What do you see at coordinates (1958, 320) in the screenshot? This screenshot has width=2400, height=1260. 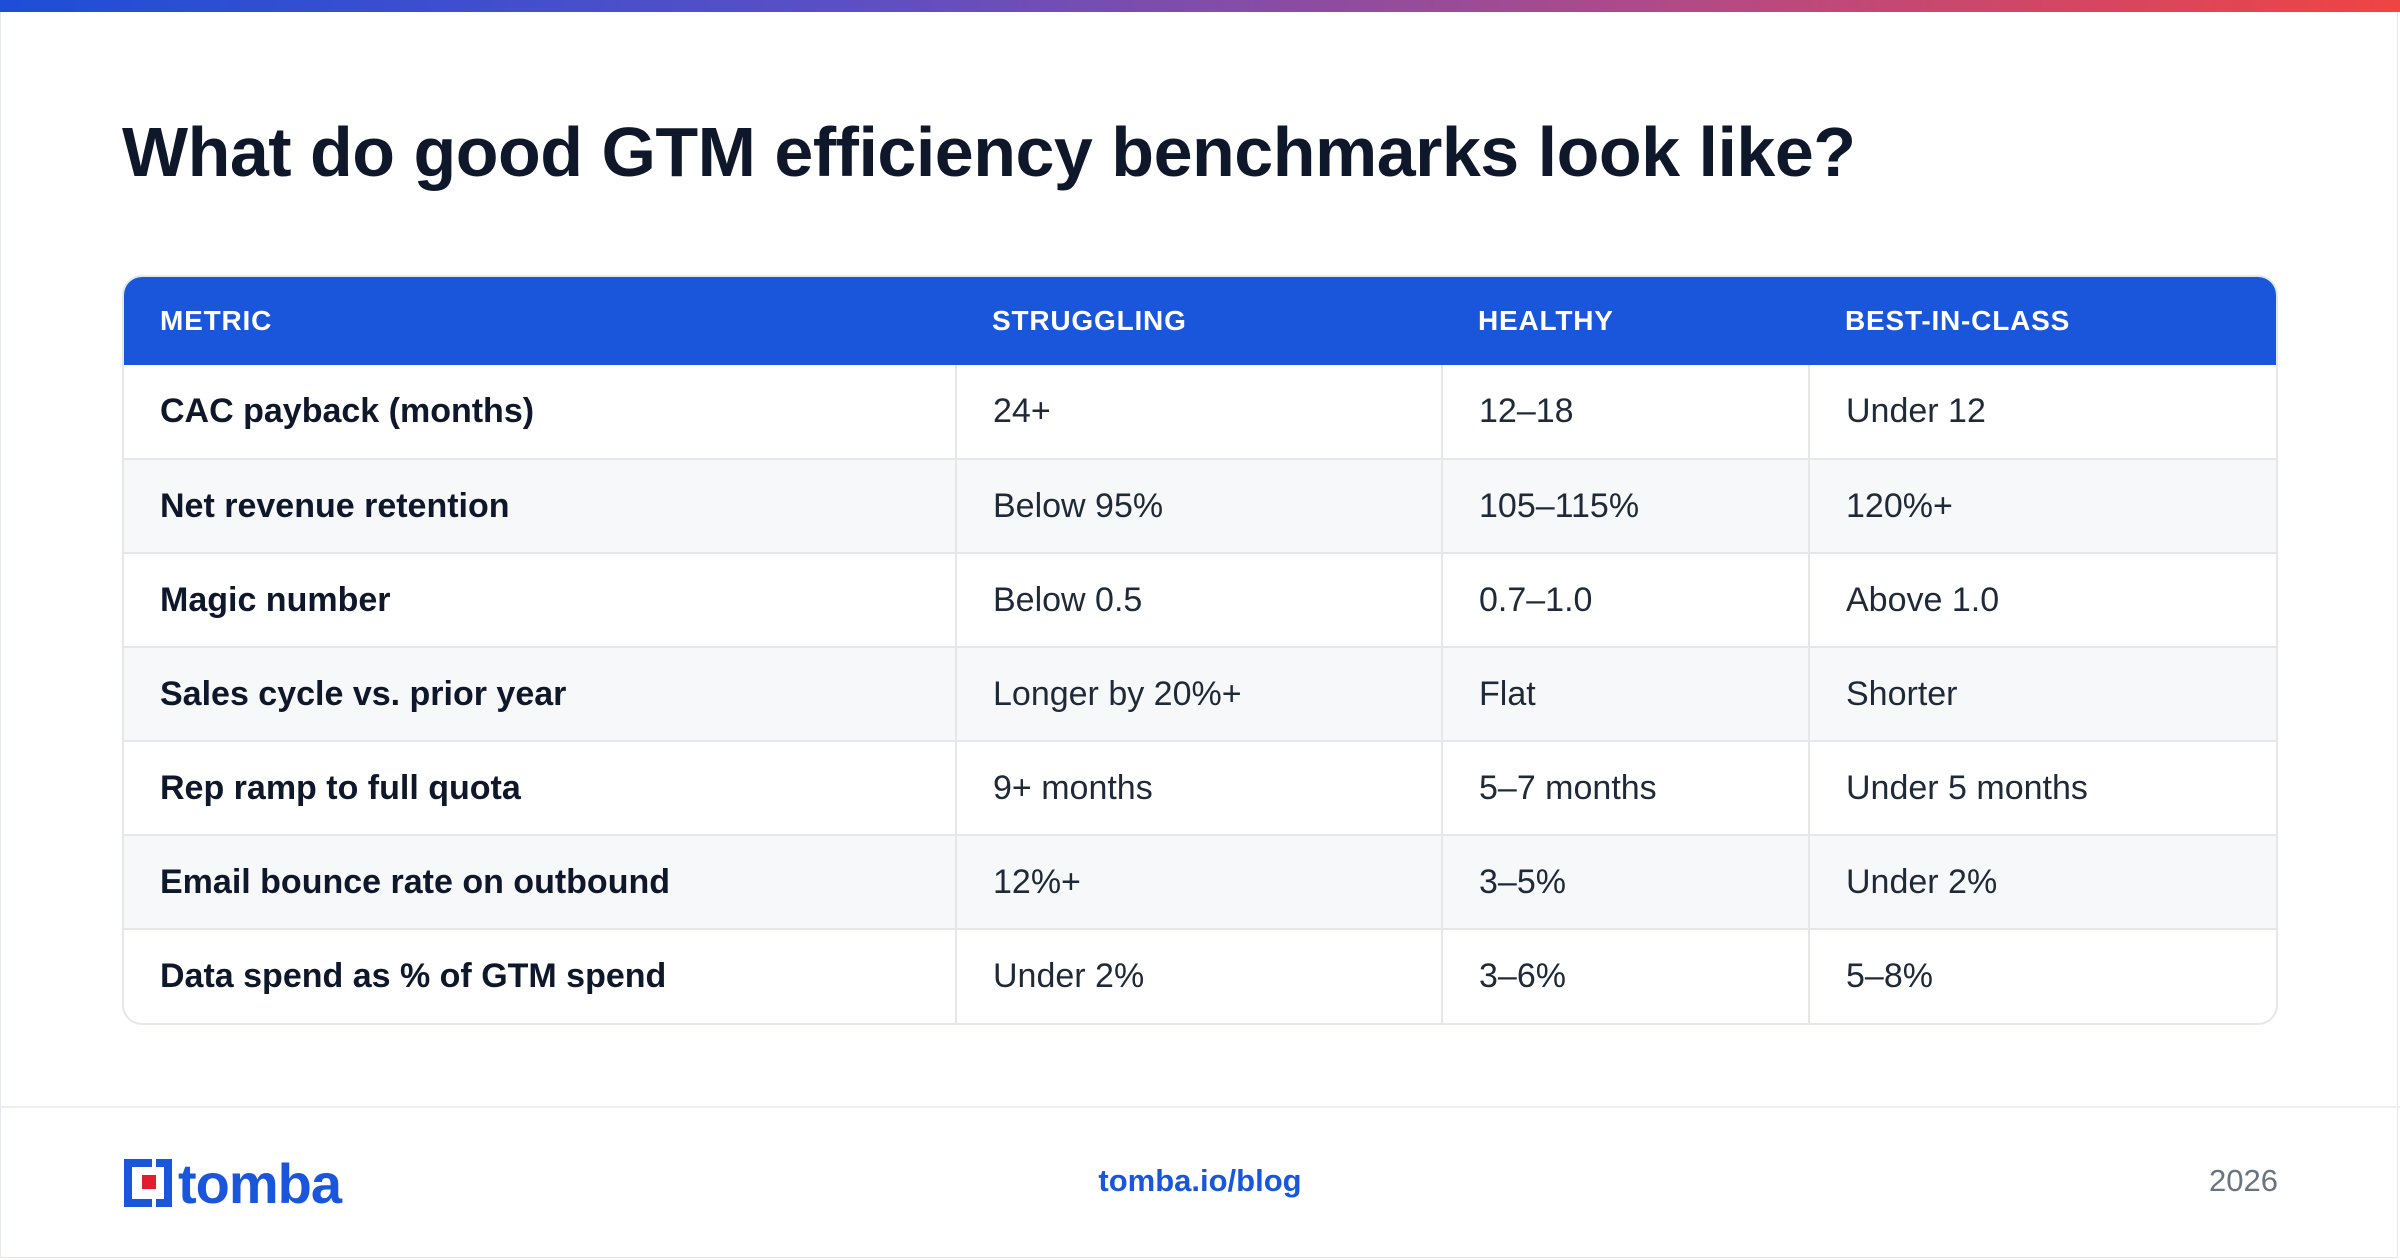 I see `header-best-in-class: BEST-IN-CLASS` at bounding box center [1958, 320].